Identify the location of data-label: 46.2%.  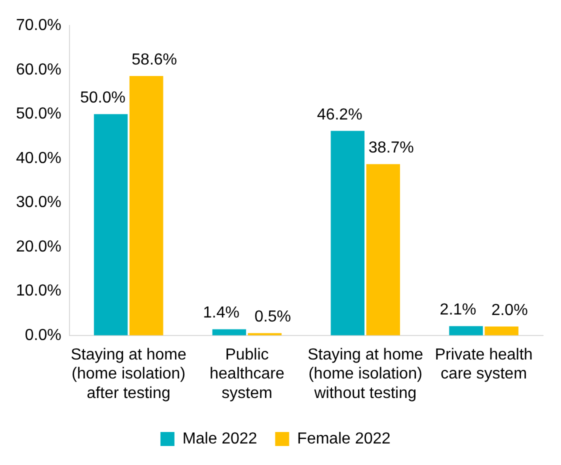
(339, 115).